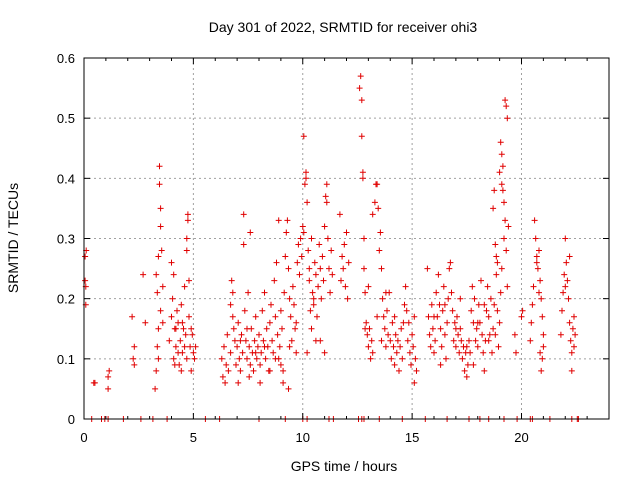 This screenshot has width=640, height=480. Describe the element at coordinates (83, 437) in the screenshot. I see `x-tick-label: 0` at that location.